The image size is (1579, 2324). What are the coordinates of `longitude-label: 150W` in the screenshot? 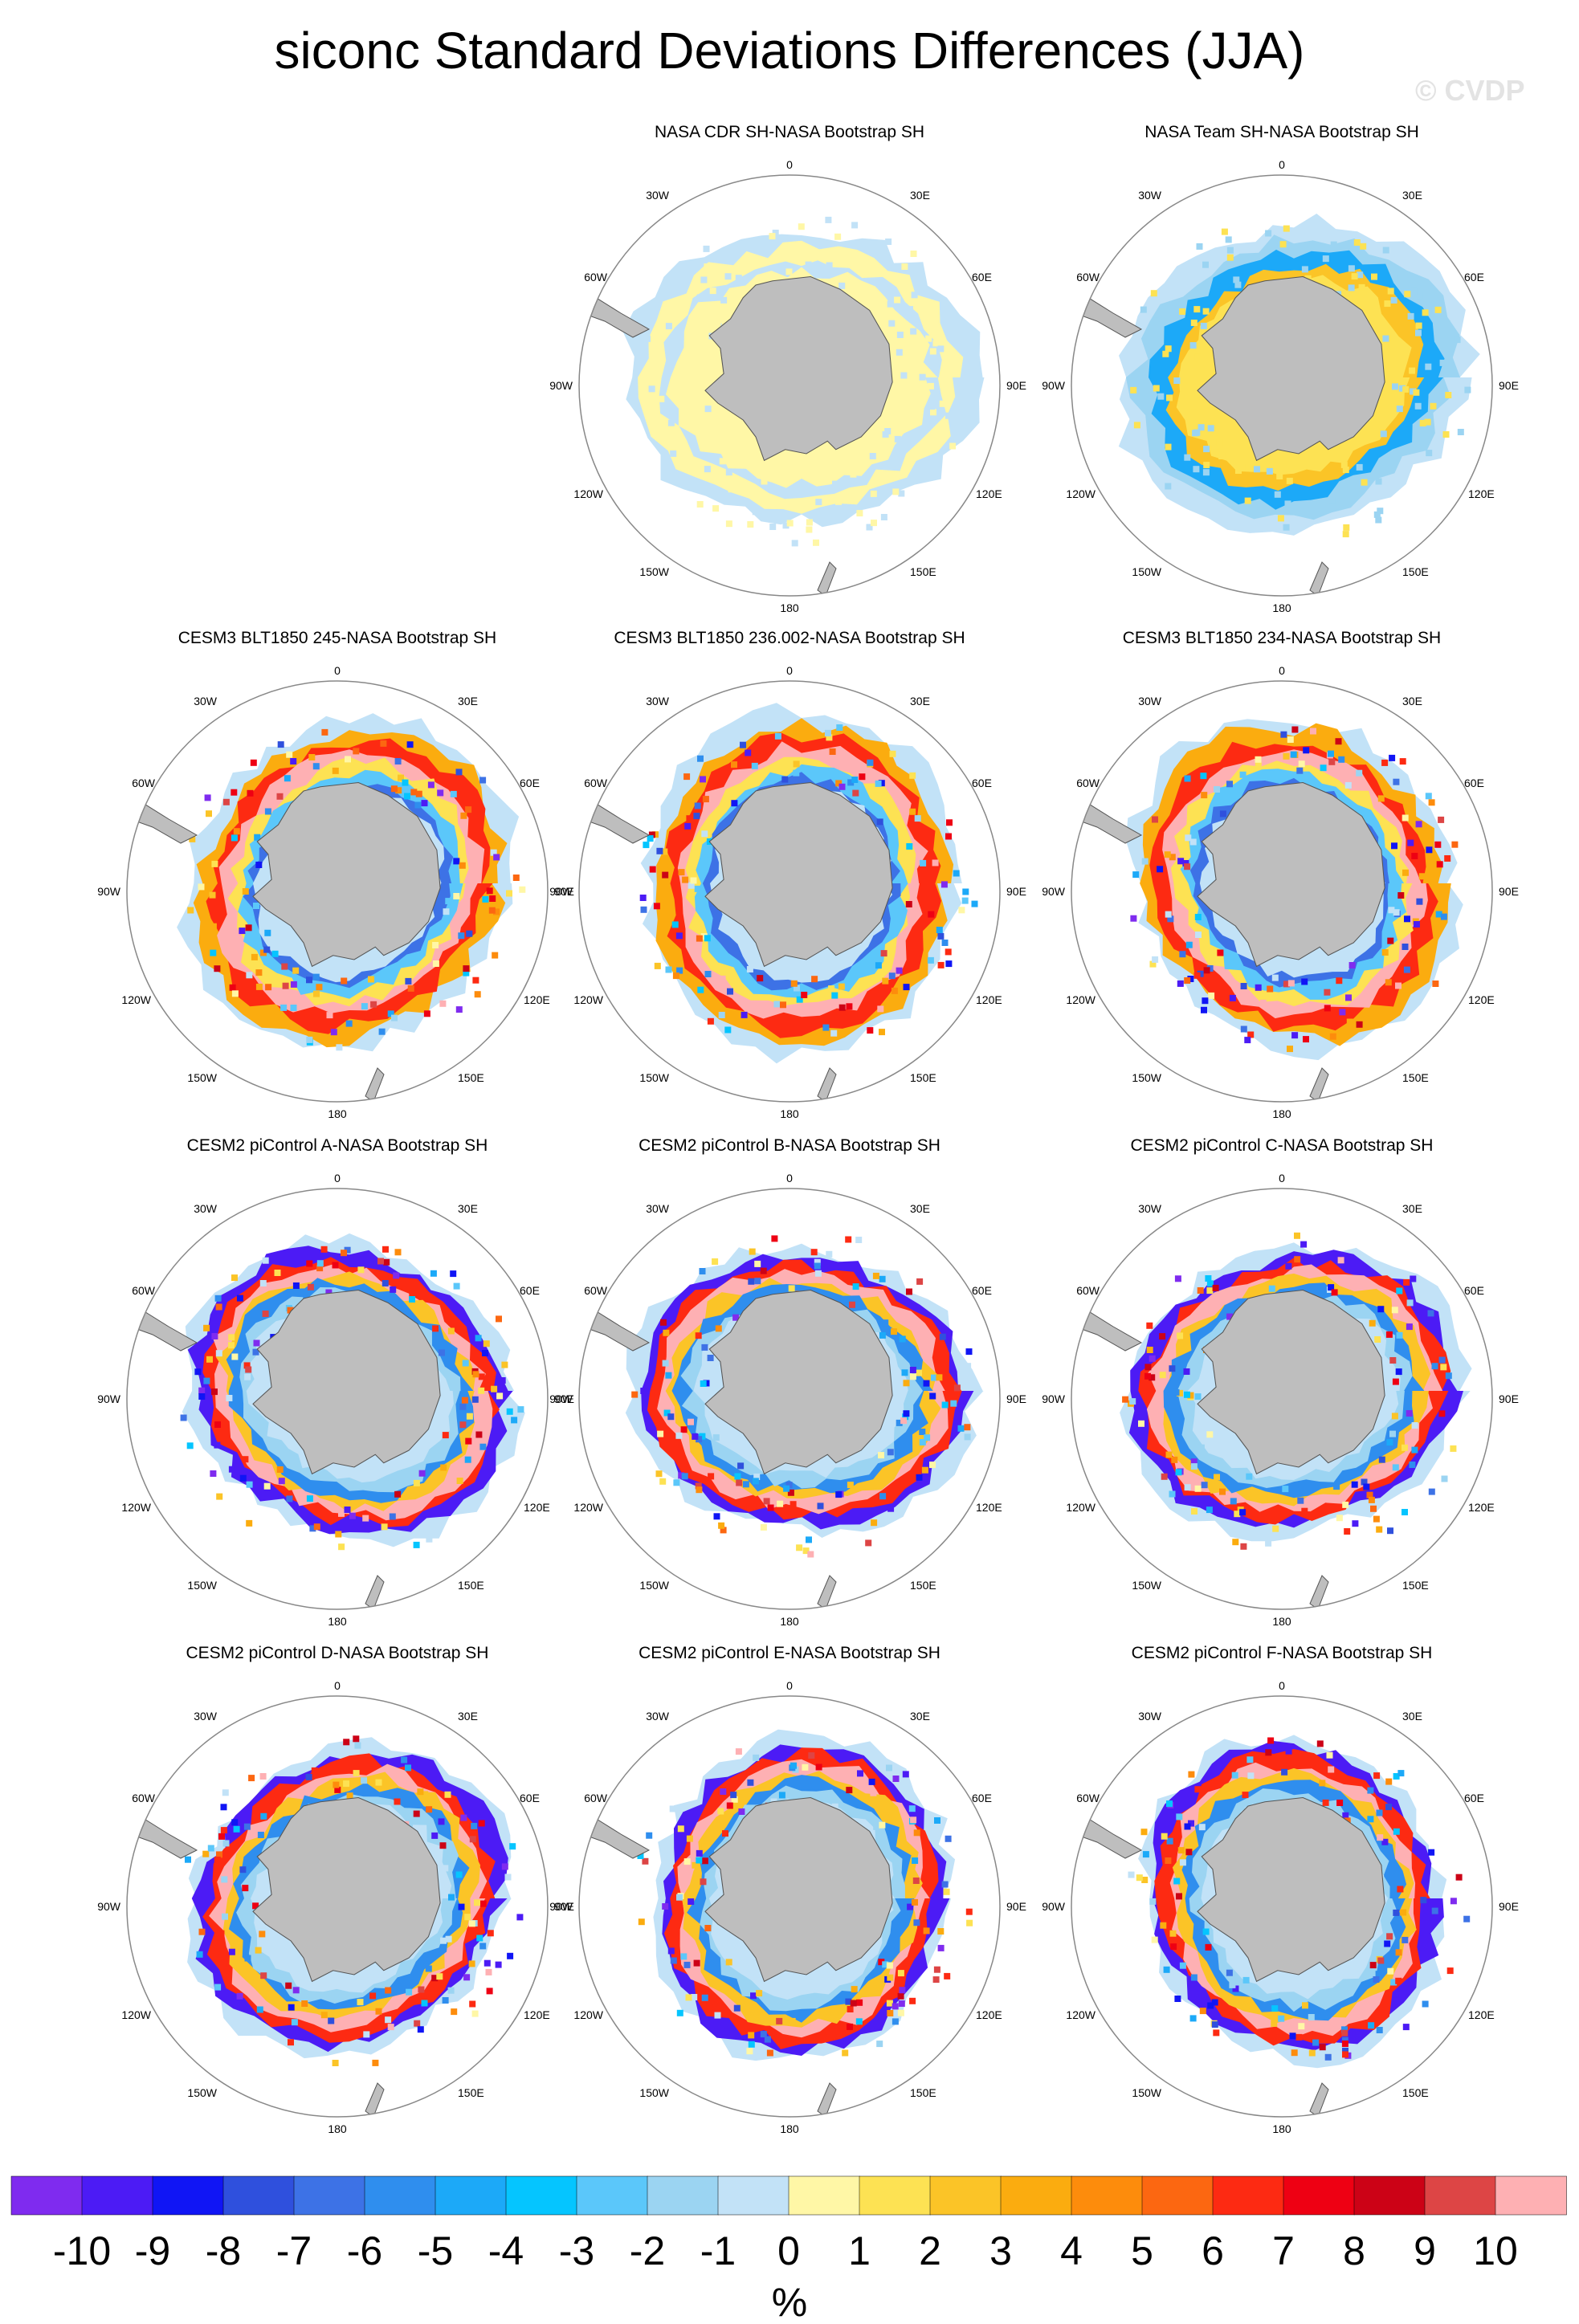 It's located at (1146, 1586).